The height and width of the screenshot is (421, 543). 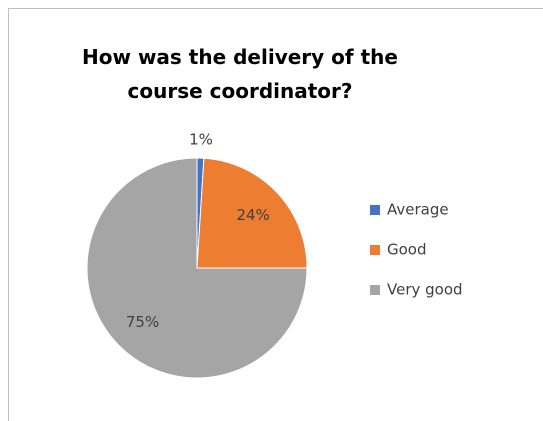 I want to click on pie-slice, so click(x=252, y=213).